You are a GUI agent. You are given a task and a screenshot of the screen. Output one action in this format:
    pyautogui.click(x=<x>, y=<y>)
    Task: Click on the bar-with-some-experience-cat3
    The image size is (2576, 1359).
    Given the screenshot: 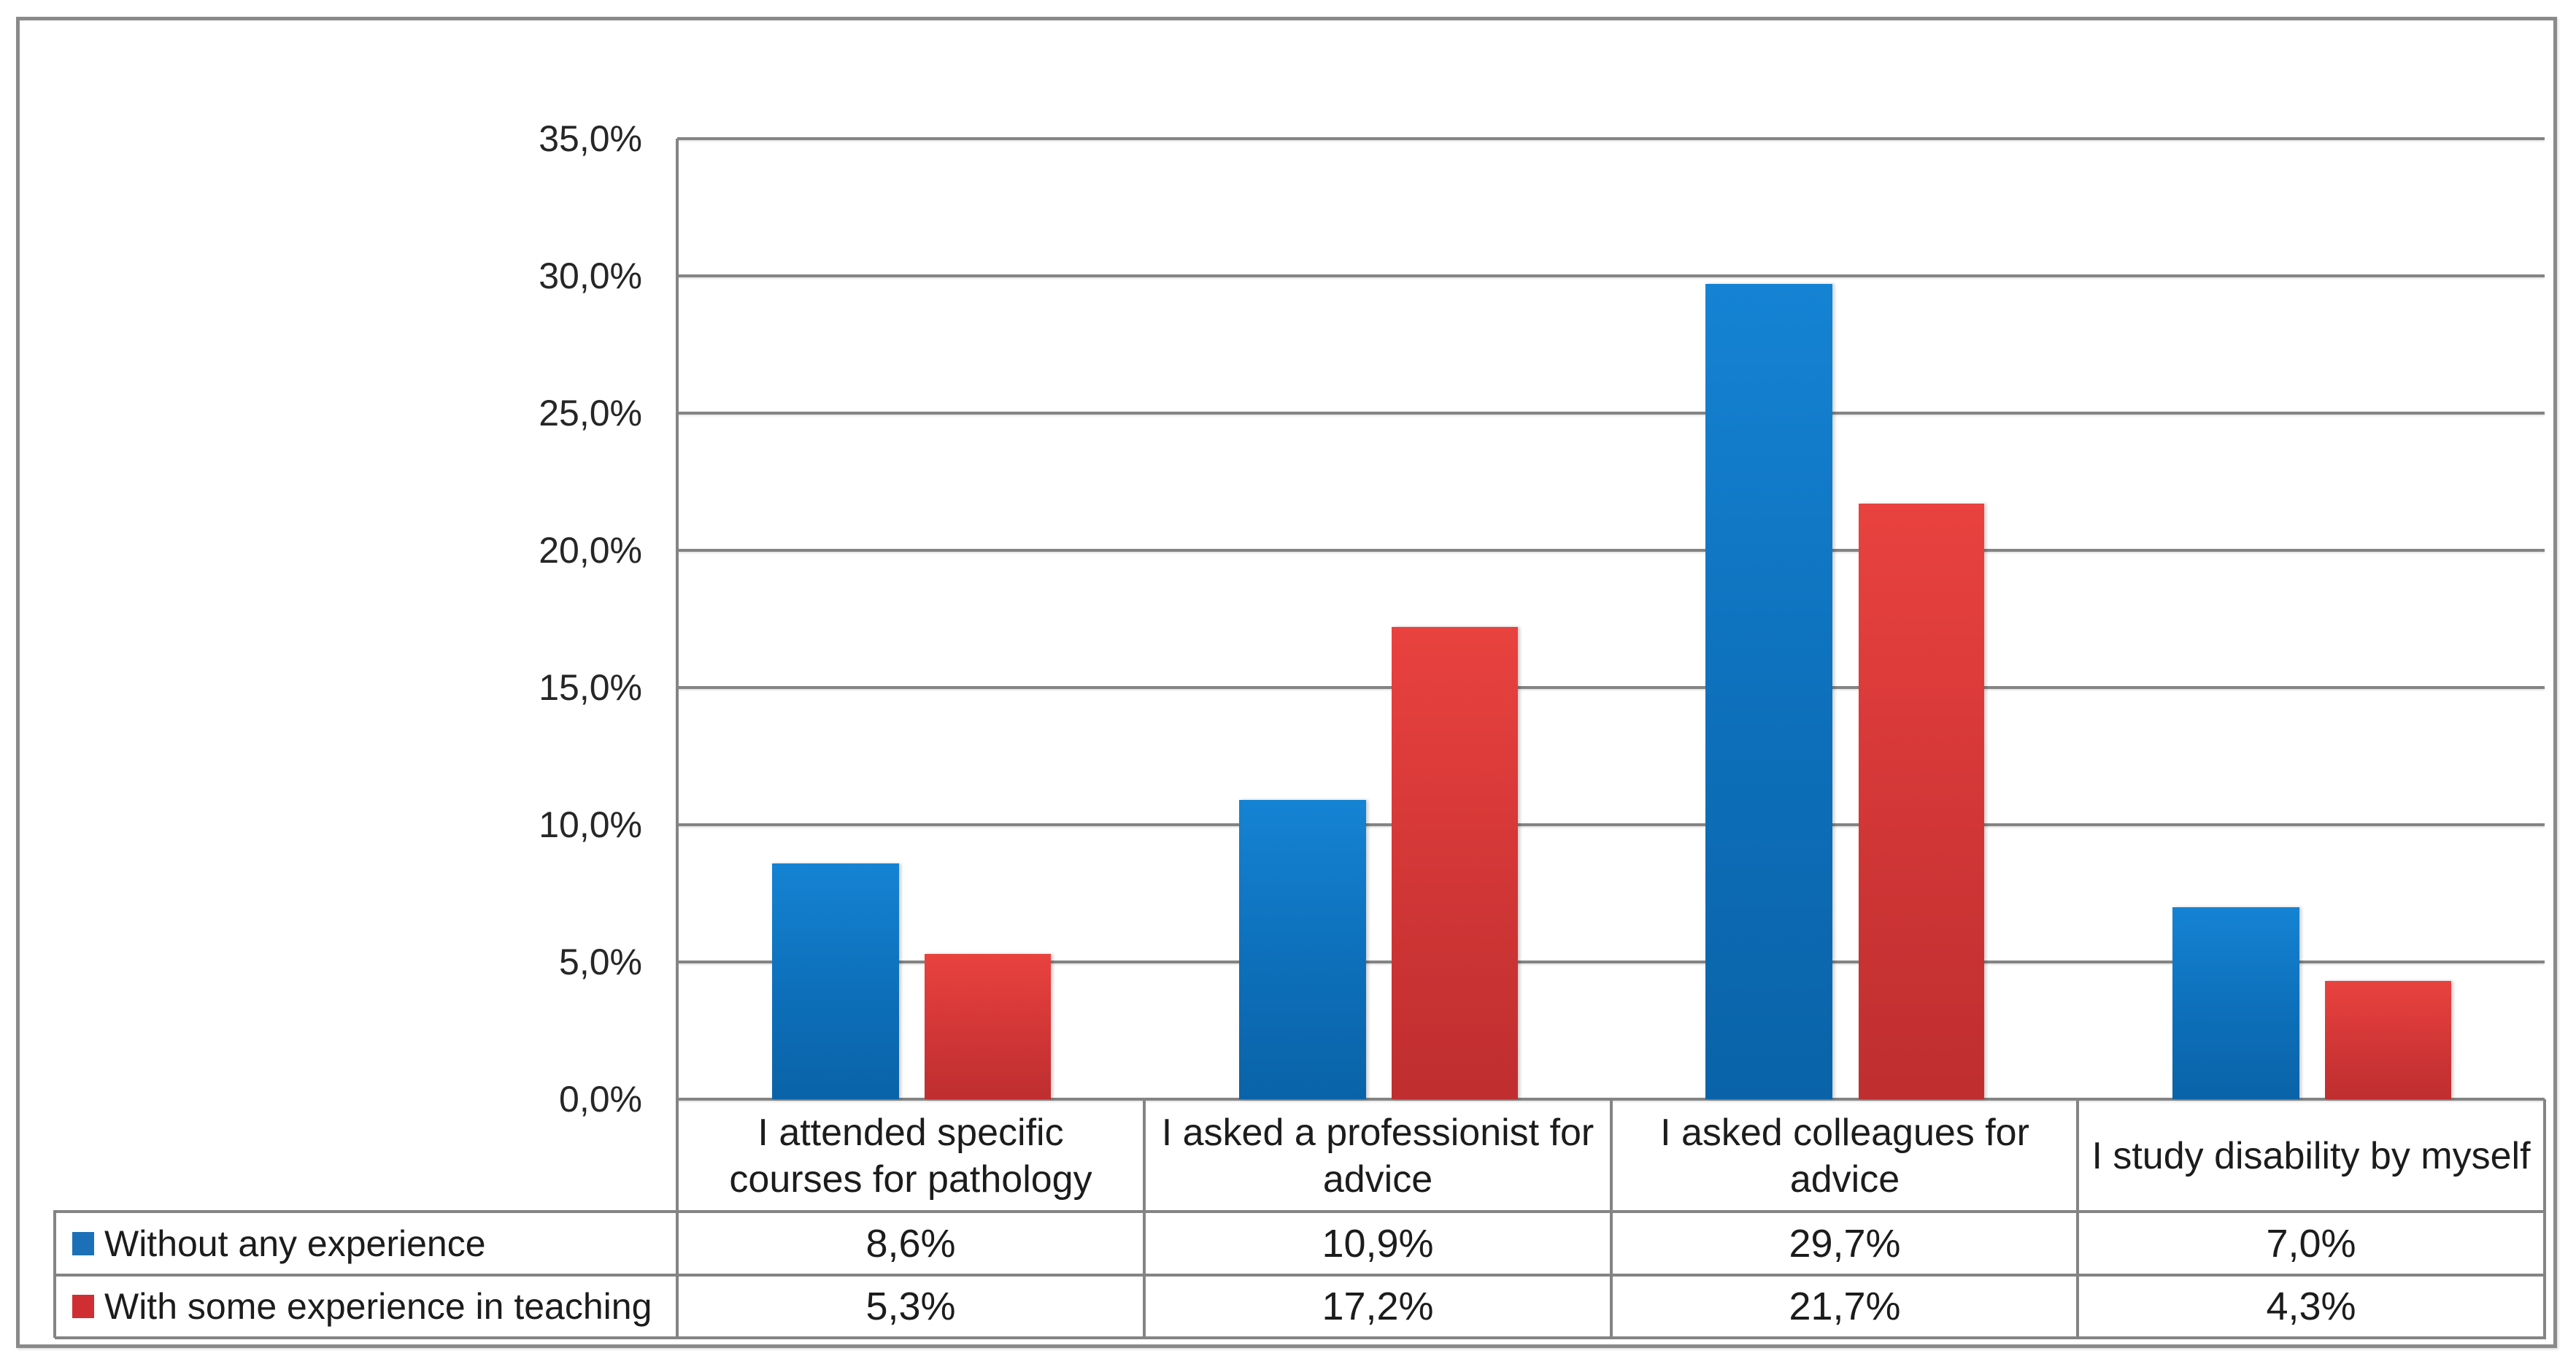 What is the action you would take?
    pyautogui.click(x=1921, y=802)
    